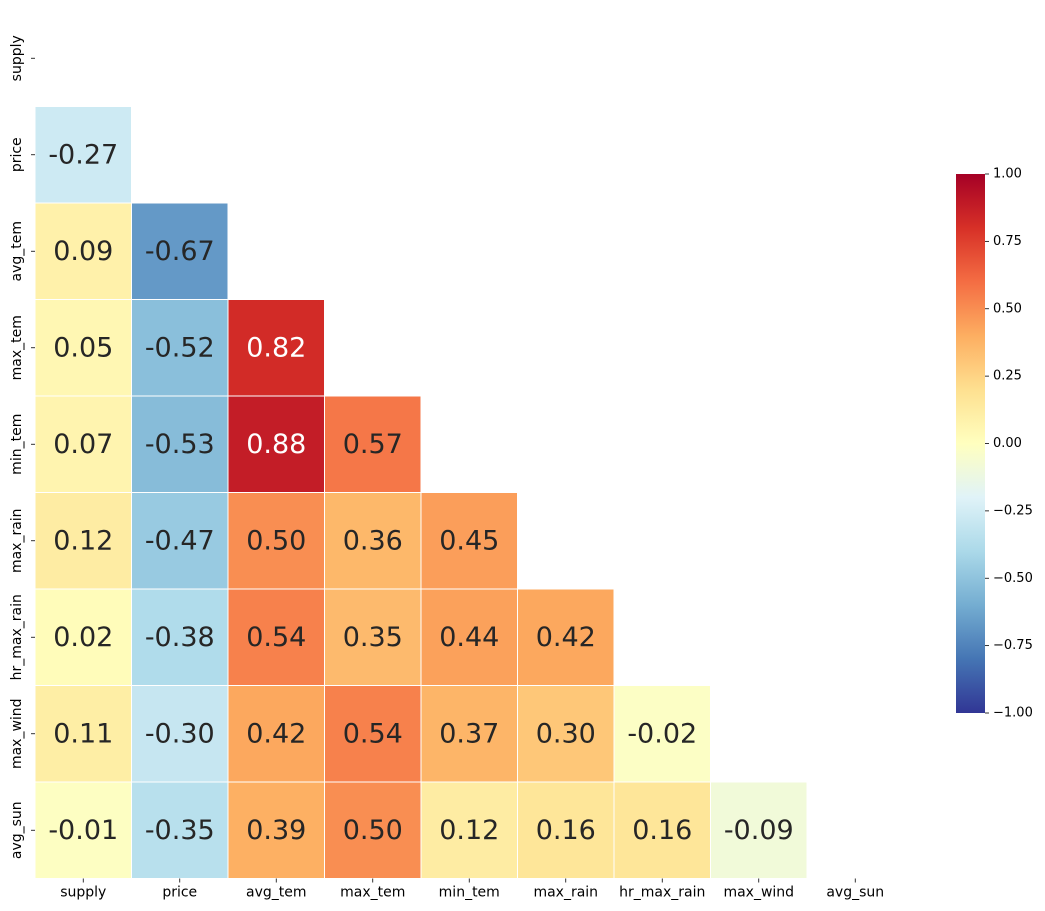  I want to click on cell-value-label: -0.27, so click(83, 154).